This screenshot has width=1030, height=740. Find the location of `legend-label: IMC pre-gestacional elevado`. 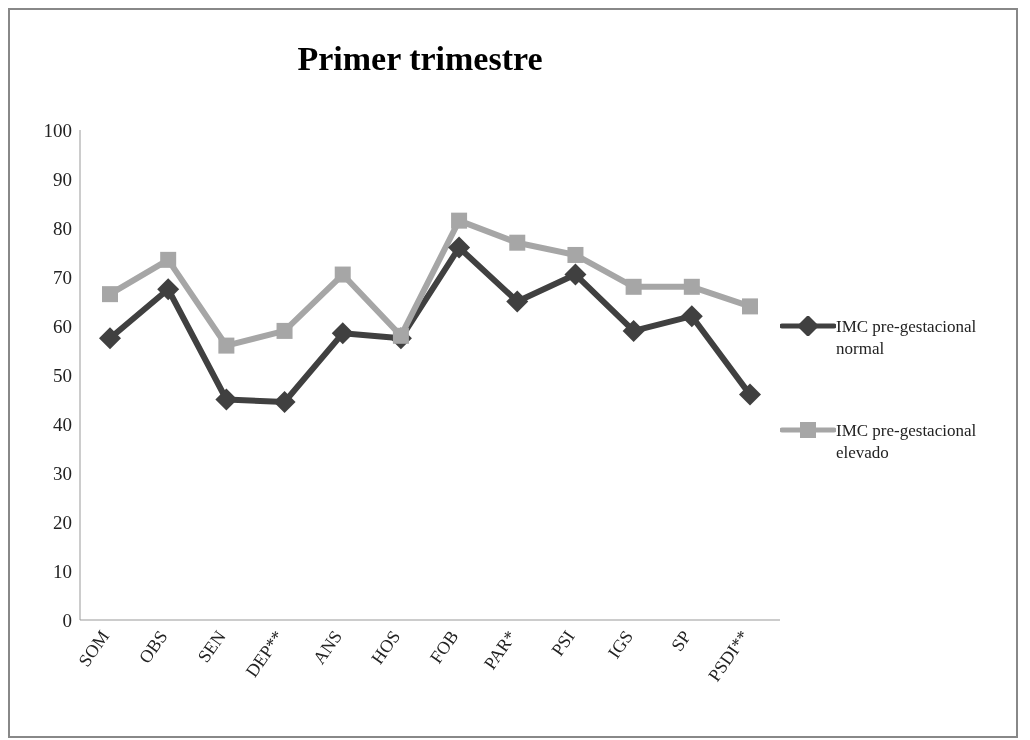

legend-label: IMC pre-gestacional elevado is located at coordinates (907, 442).